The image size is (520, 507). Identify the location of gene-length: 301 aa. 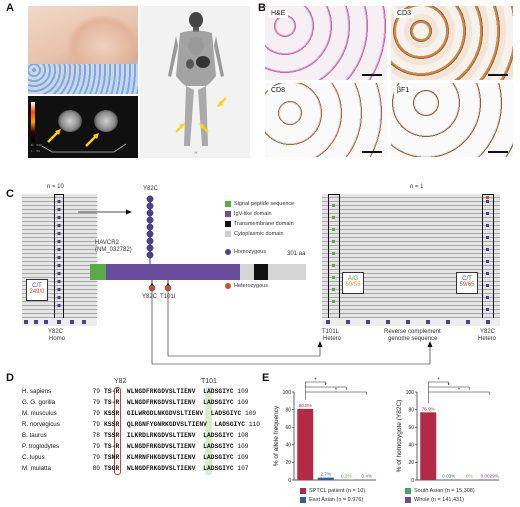
(296, 254).